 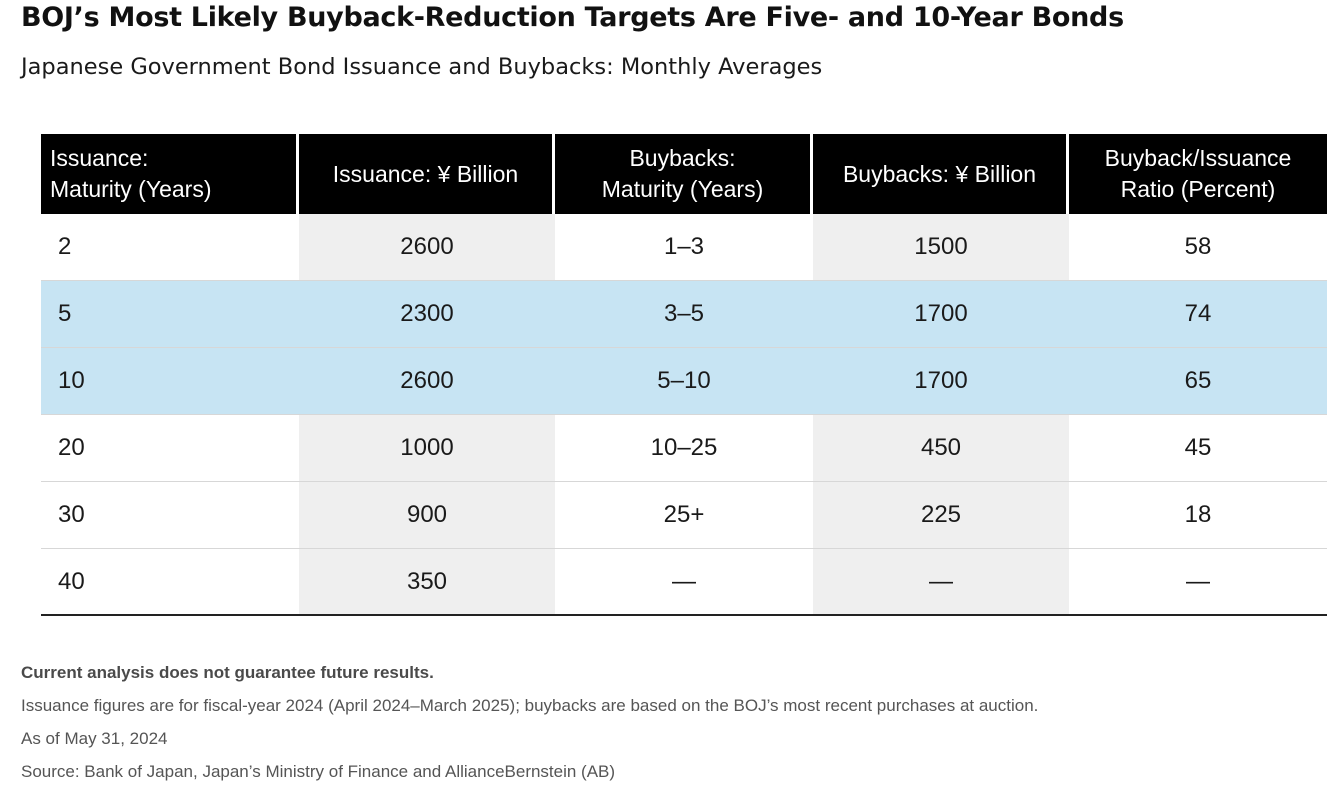 What do you see at coordinates (71, 380) in the screenshot?
I see `table-cell: 10` at bounding box center [71, 380].